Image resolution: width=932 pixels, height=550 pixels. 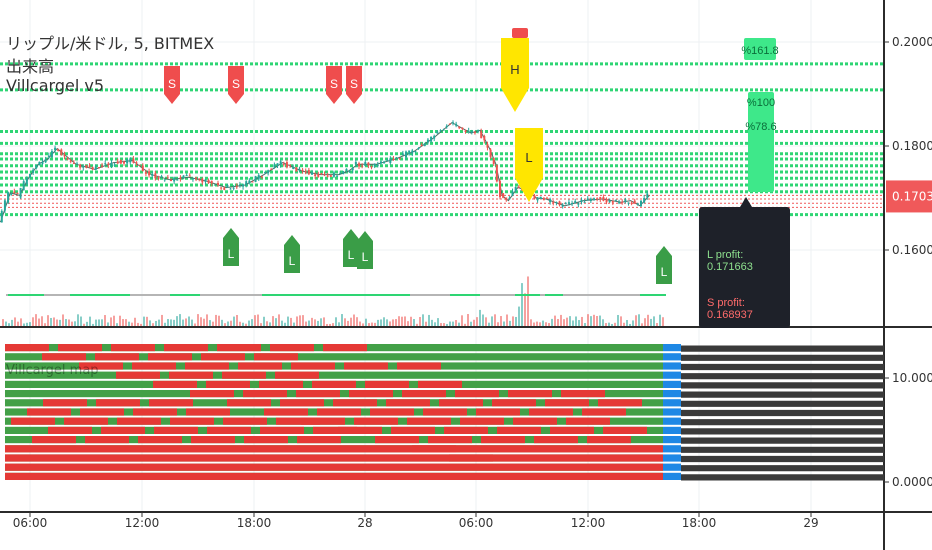 I want to click on buy-signal-label: L, so click(x=231, y=254).